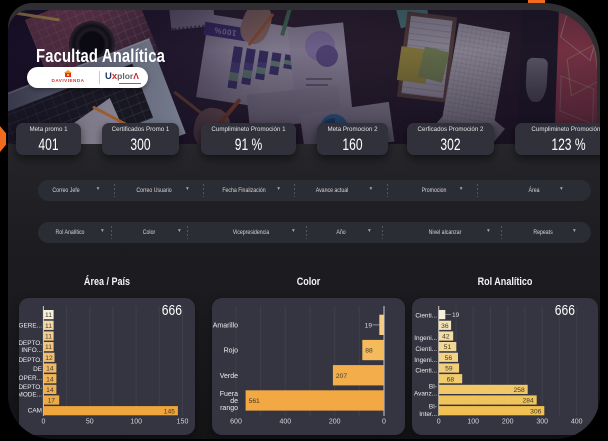 The height and width of the screenshot is (441, 608). What do you see at coordinates (449, 369) in the screenshot?
I see `svg-text: 59` at bounding box center [449, 369].